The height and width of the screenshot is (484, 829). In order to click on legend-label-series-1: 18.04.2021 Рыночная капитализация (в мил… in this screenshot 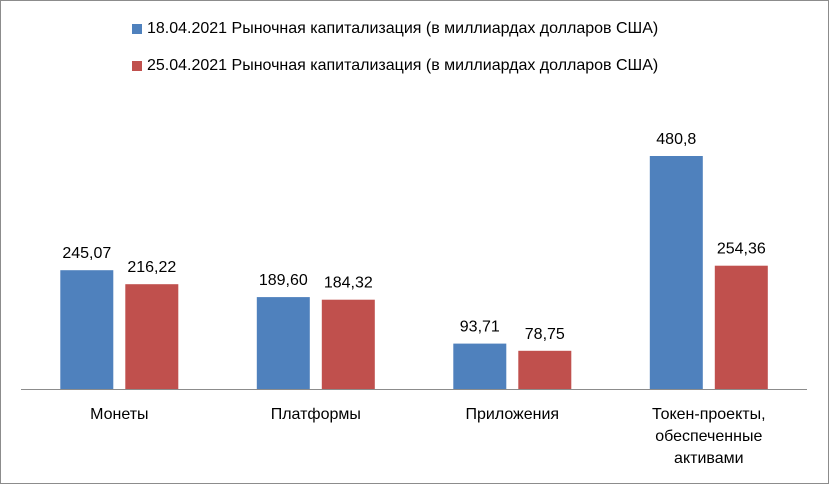, I will do `click(403, 28)`.